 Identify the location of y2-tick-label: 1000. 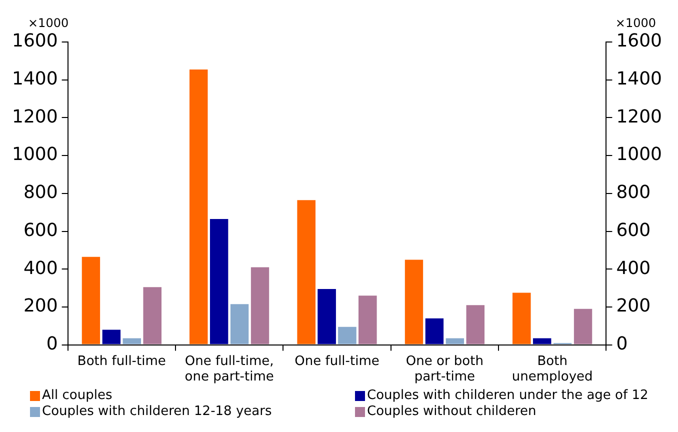
(639, 155).